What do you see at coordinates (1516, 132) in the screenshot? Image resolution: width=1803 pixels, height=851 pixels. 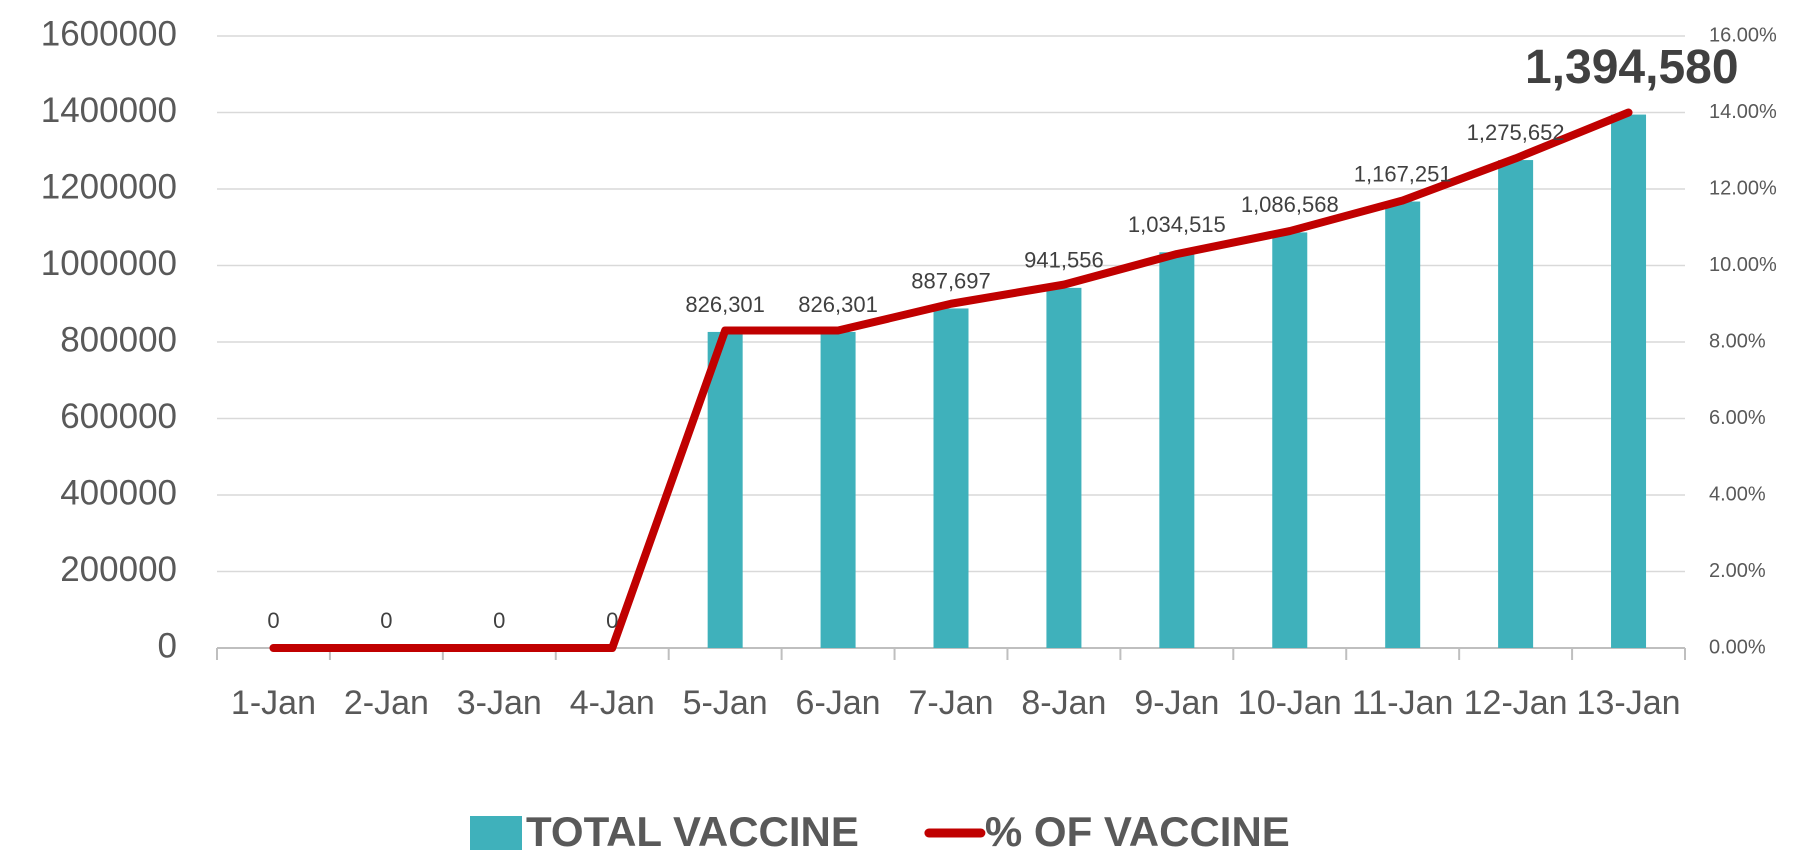 I see `data-label: 1,275,652` at bounding box center [1516, 132].